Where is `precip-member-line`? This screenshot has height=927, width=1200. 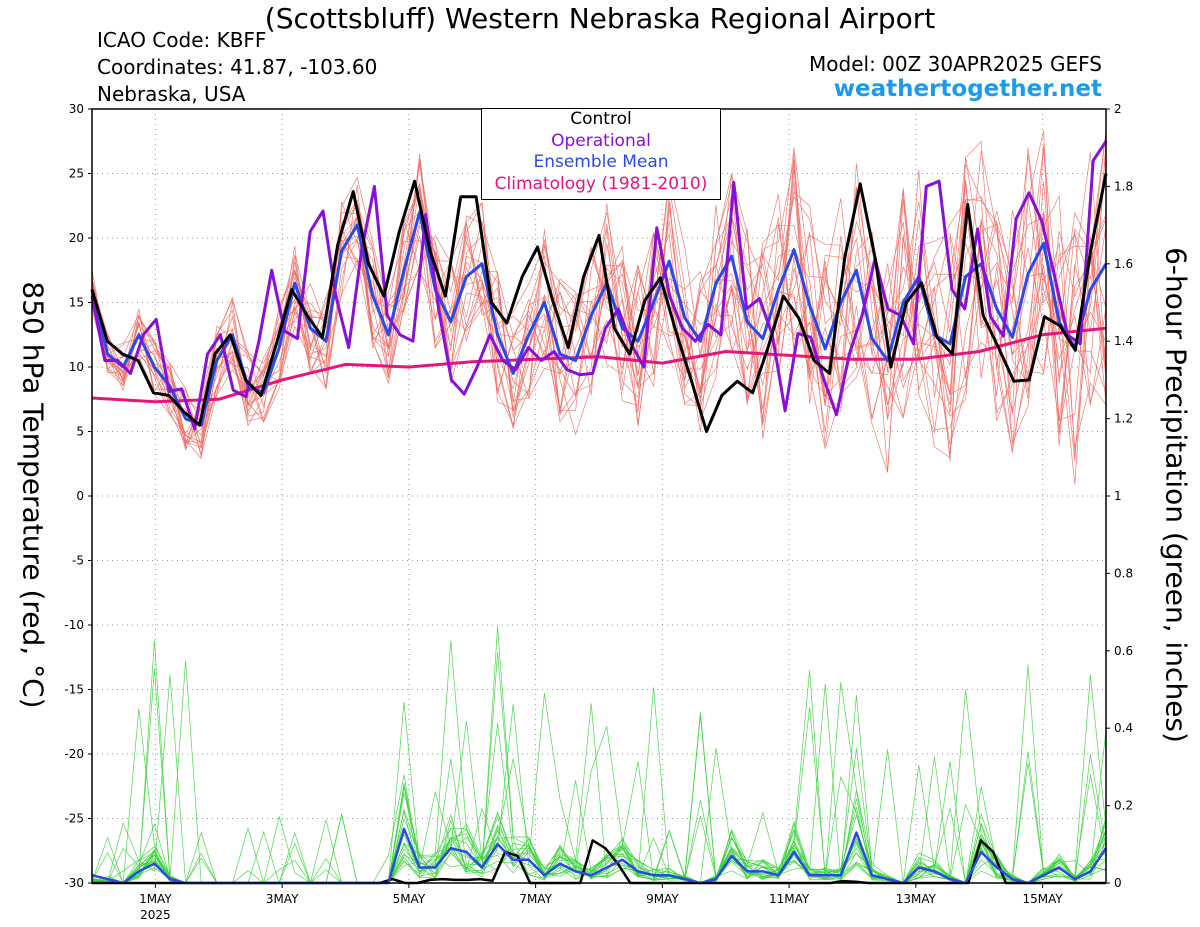 precip-member-line is located at coordinates (599, 835).